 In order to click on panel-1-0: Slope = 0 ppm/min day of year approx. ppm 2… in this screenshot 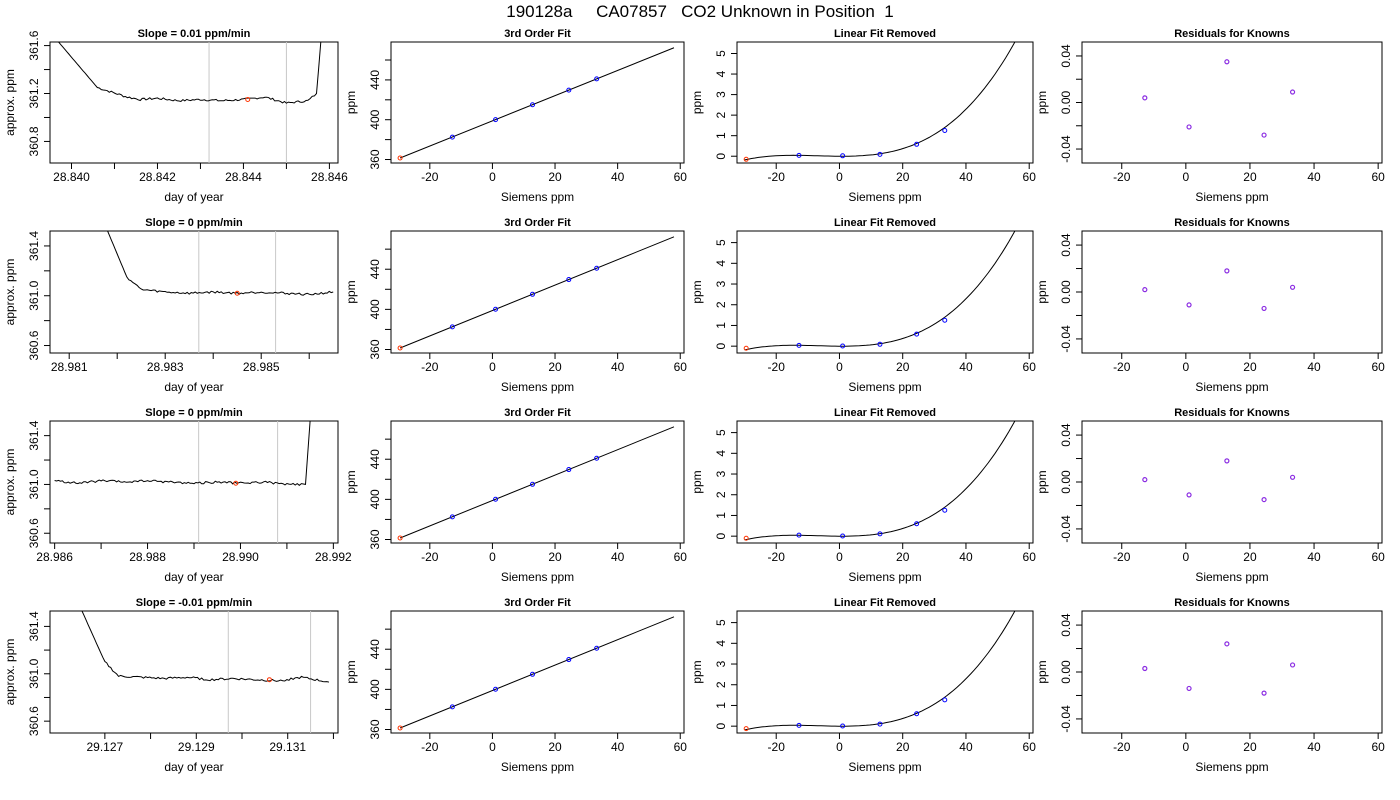, I will do `click(171, 305)`.